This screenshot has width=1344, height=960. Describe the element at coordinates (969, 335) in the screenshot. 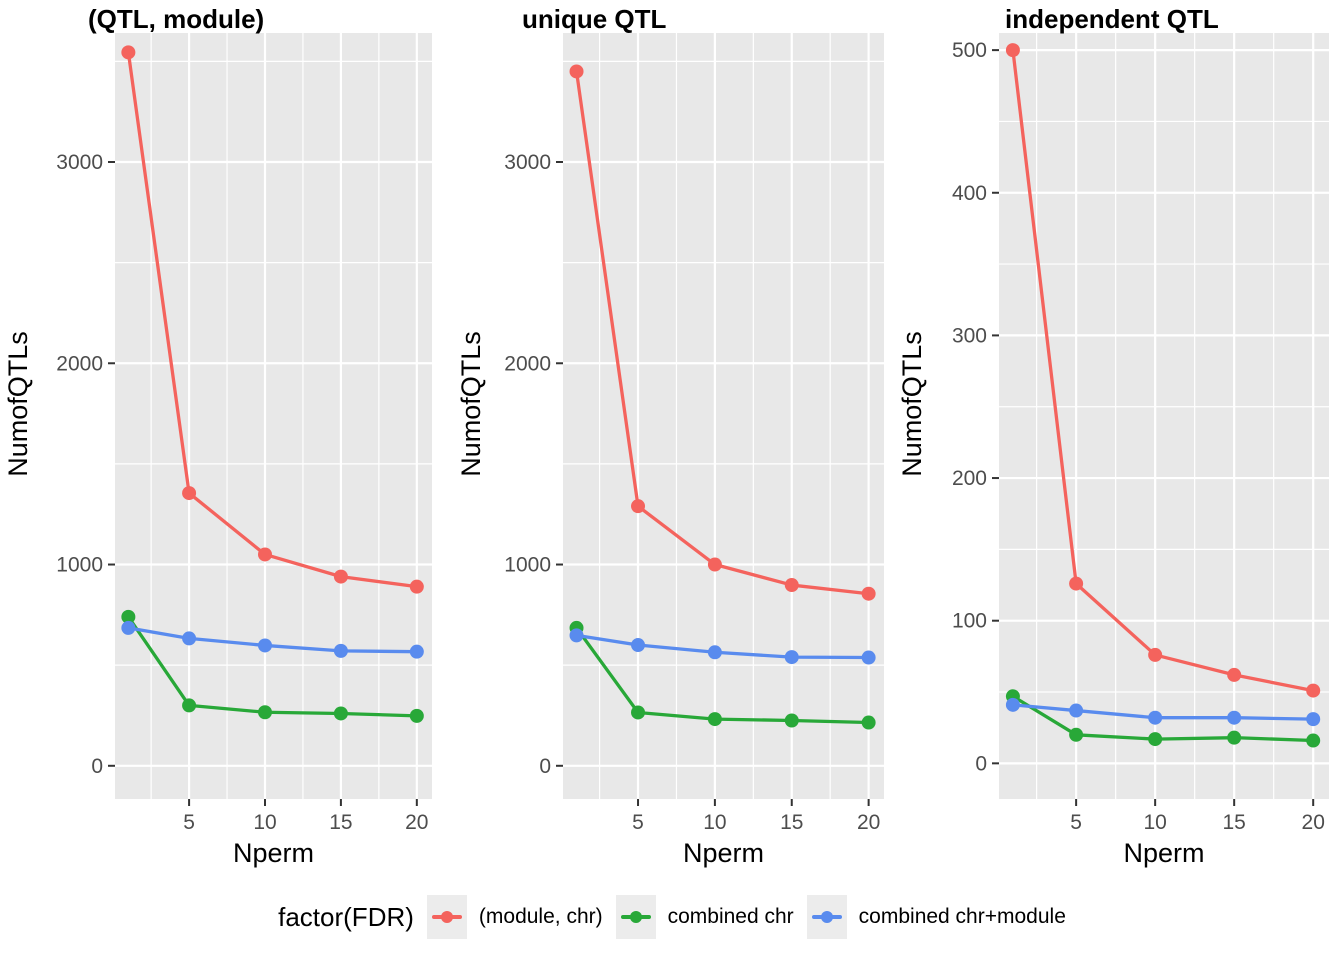

I see `y-tick-label: 300` at that location.